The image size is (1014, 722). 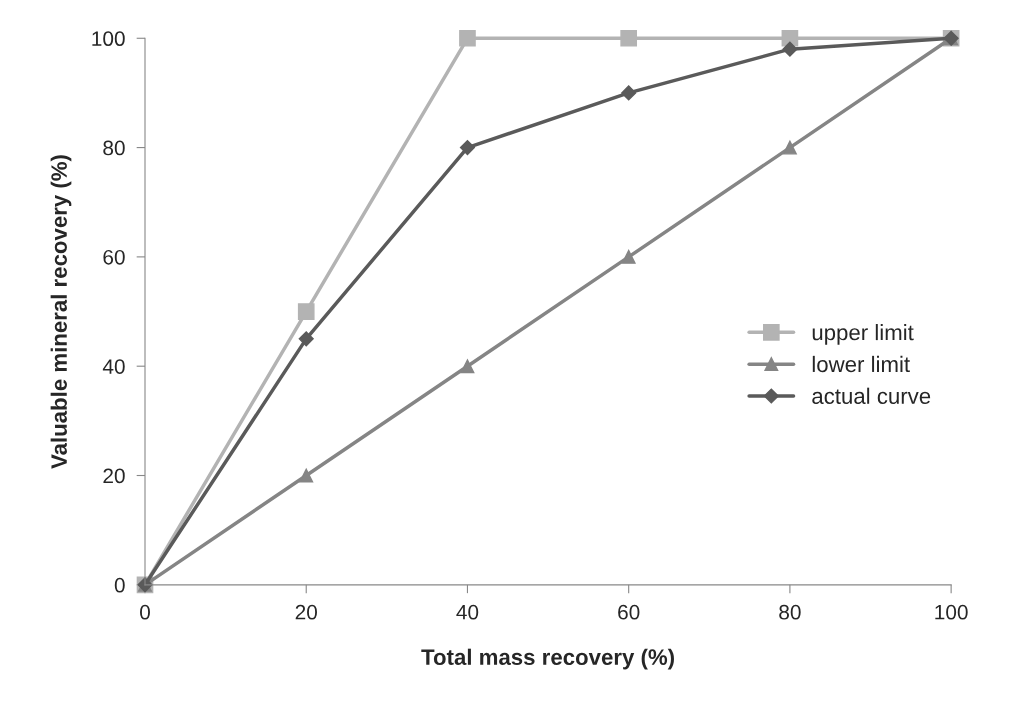 I want to click on x-tick-label: 60, so click(x=629, y=612).